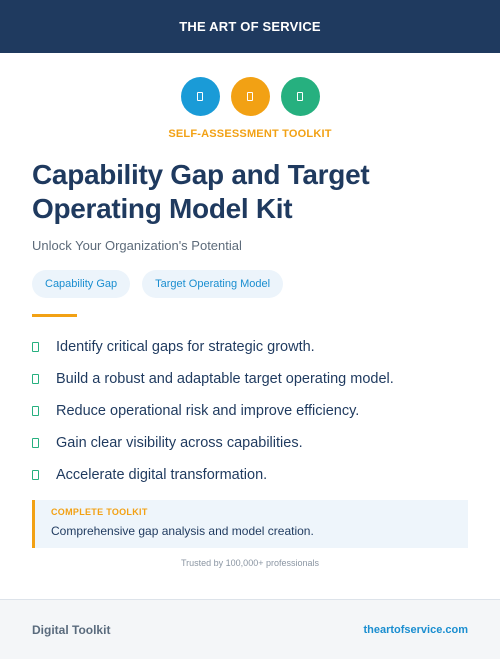 Image resolution: width=500 pixels, height=659 pixels. I want to click on eyebrow-label: SELF-ASSESSMENT TOOLKIT, so click(250, 134).